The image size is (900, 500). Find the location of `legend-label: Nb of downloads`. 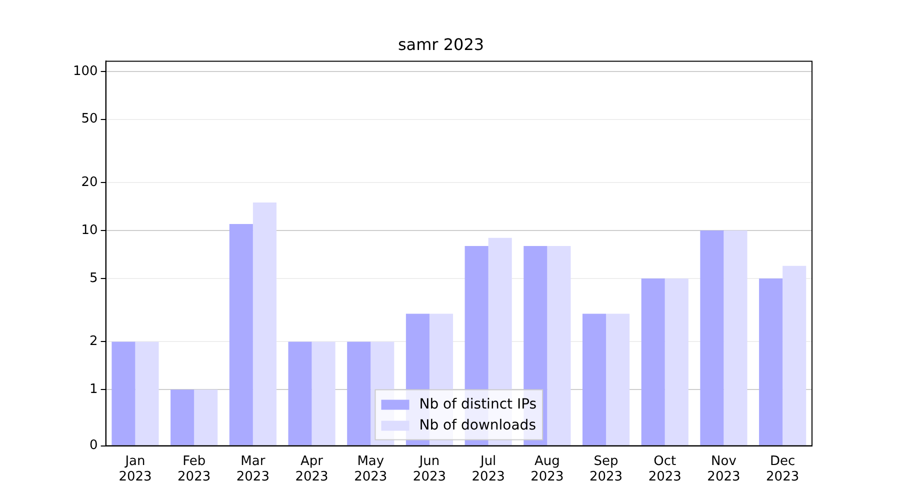

legend-label: Nb of downloads is located at coordinates (477, 425).